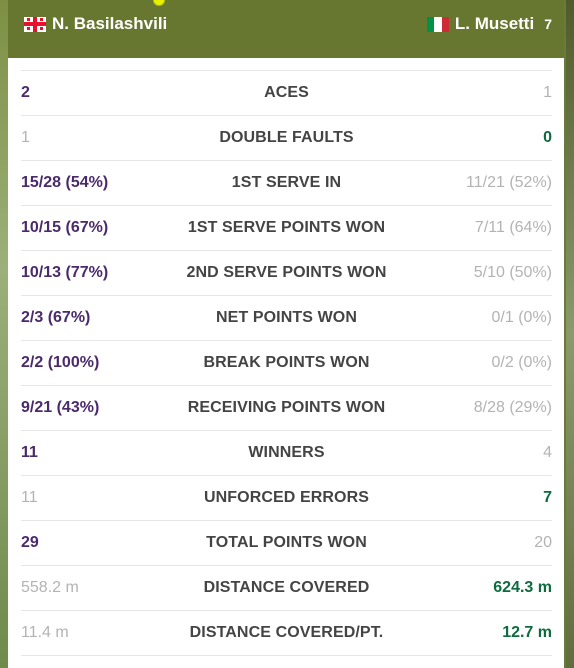 The image size is (574, 668). I want to click on stat-label: 1ST SERVE IN, so click(286, 182).